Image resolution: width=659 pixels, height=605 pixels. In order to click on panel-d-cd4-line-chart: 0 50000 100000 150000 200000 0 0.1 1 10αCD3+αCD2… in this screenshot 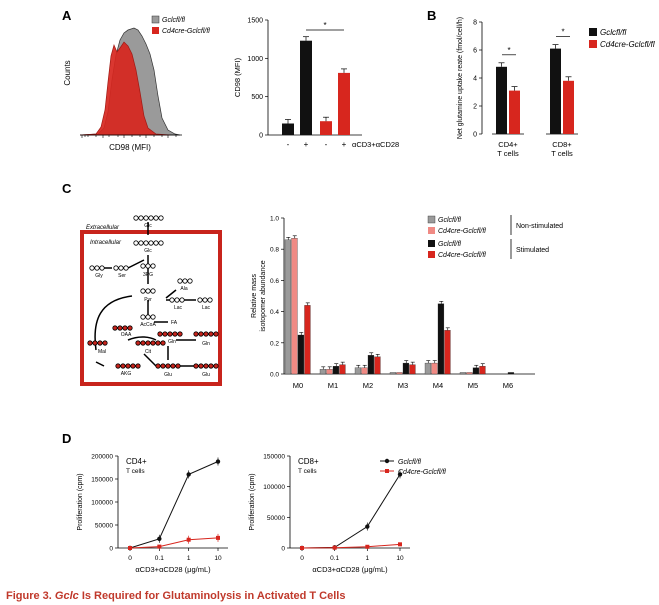, I will do `click(152, 514)`.